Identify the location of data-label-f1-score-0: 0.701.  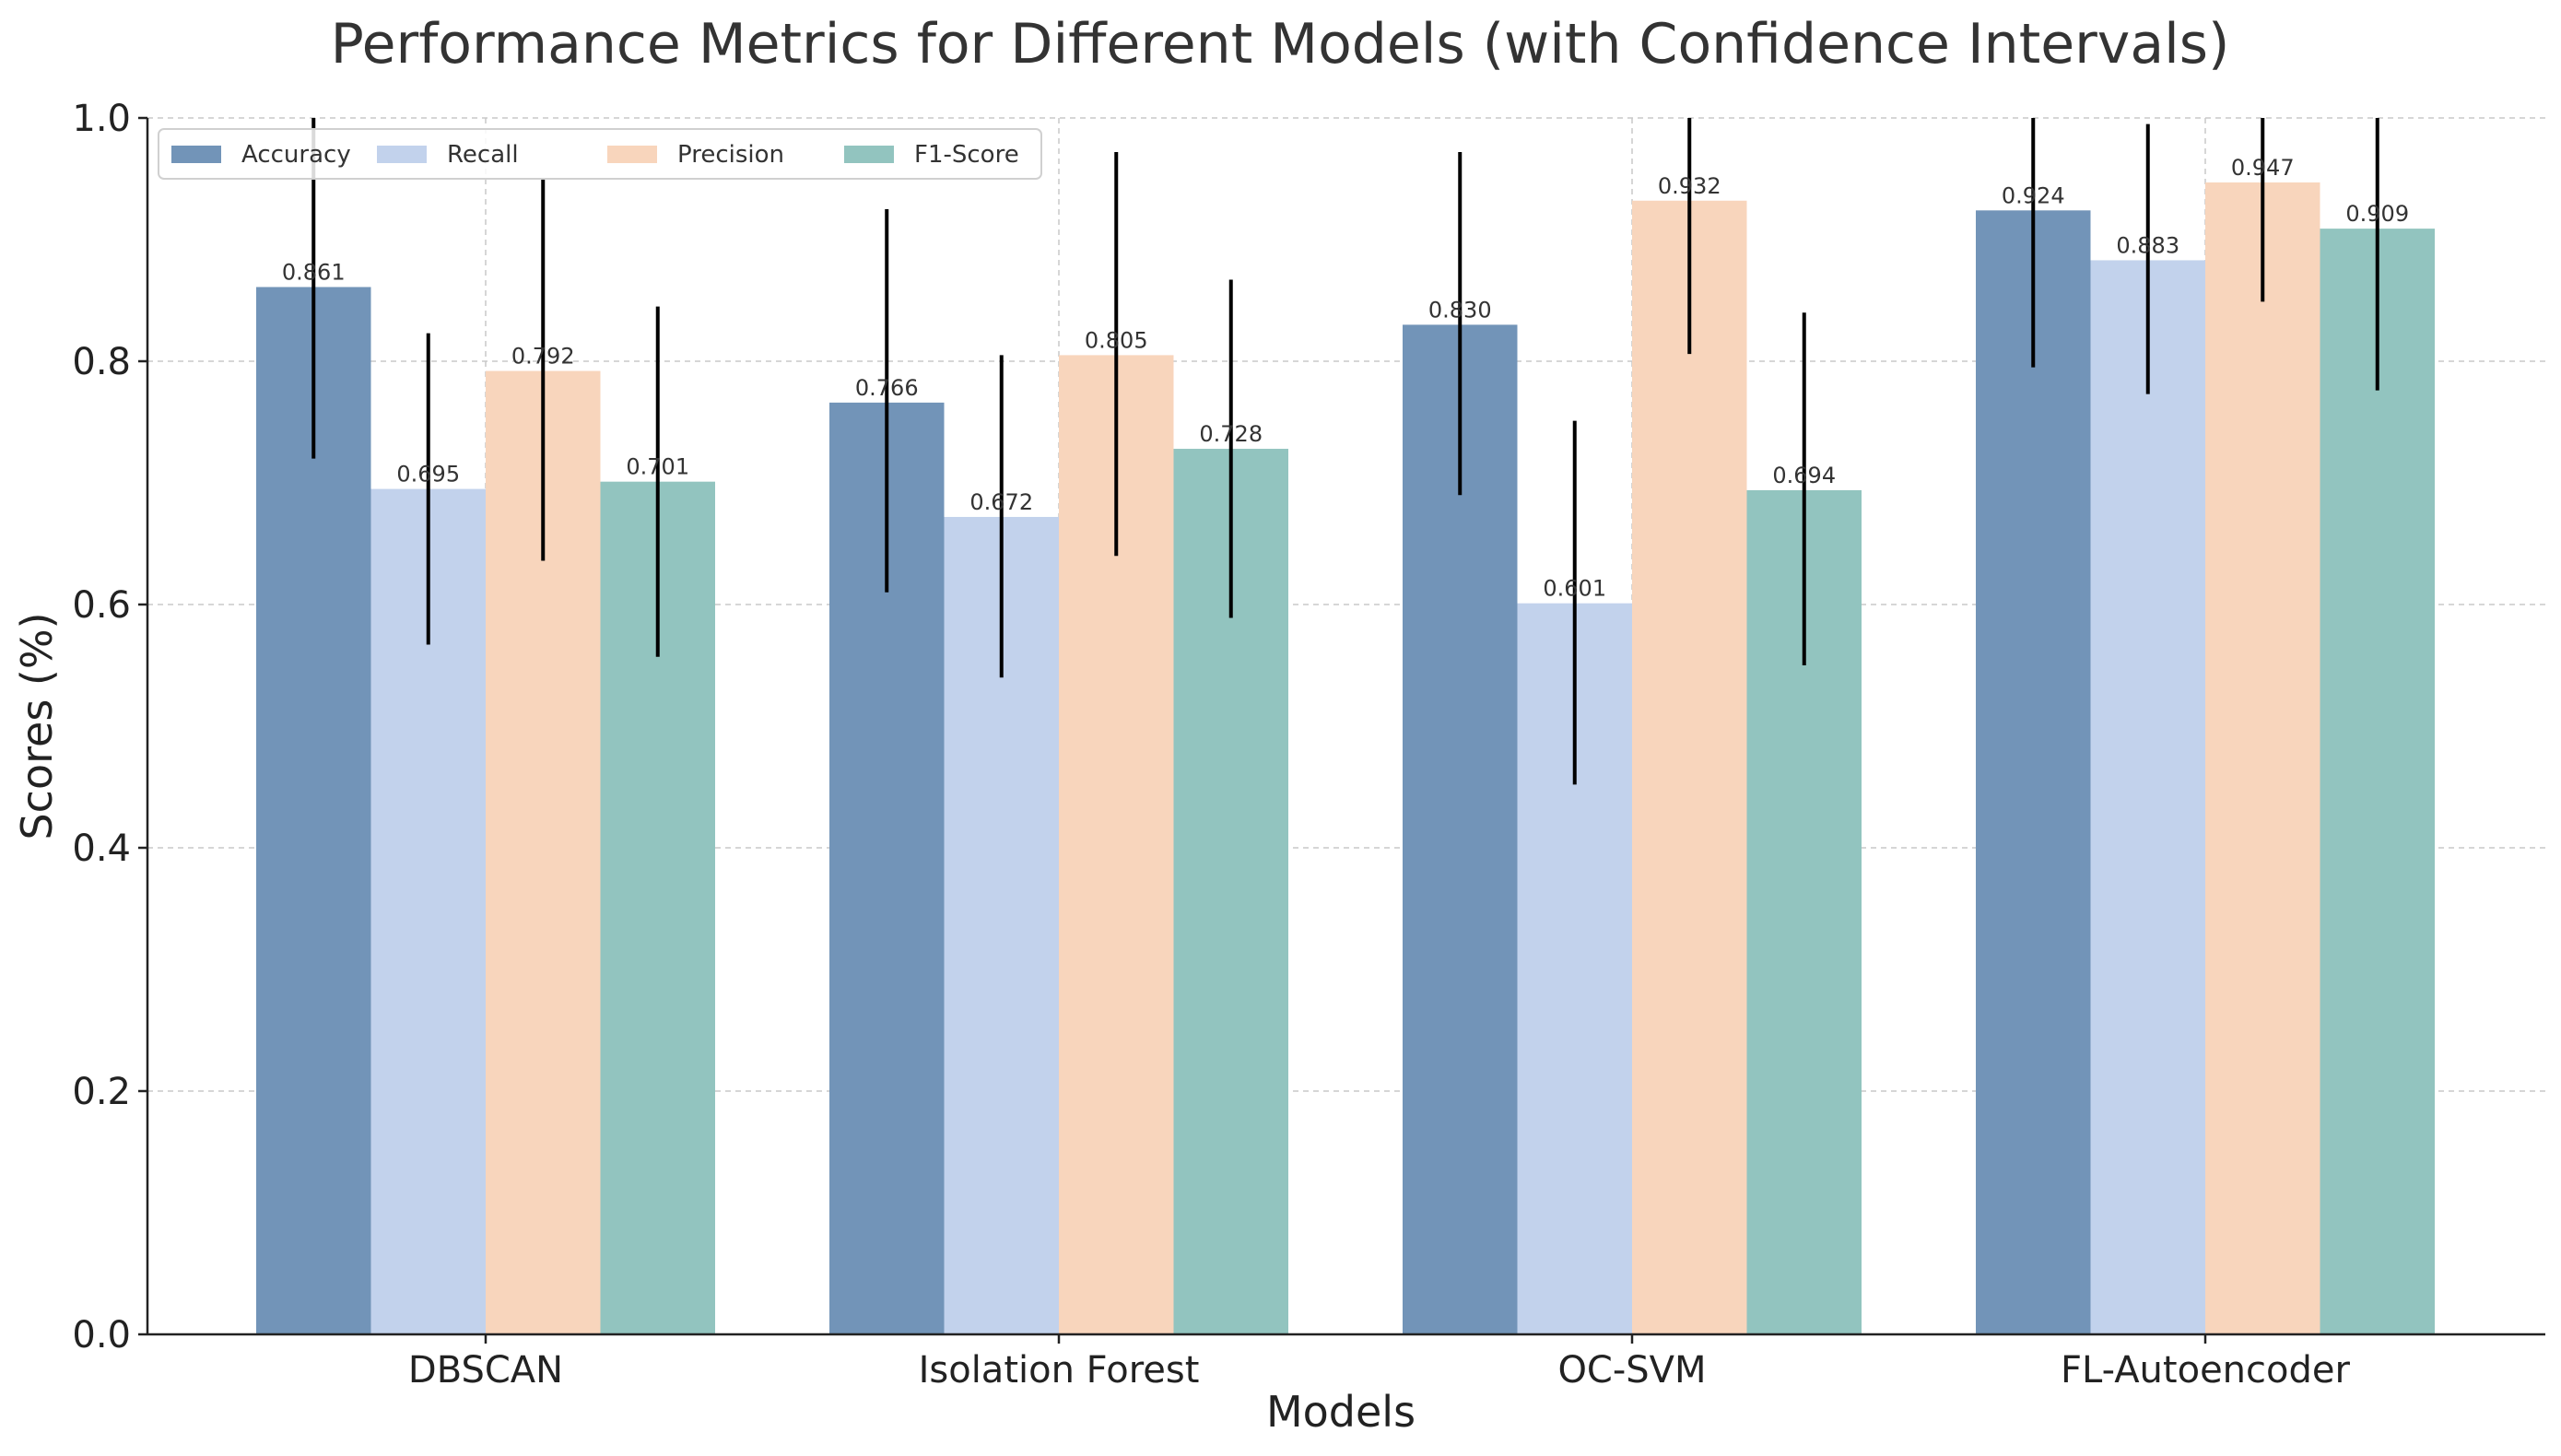
(658, 467).